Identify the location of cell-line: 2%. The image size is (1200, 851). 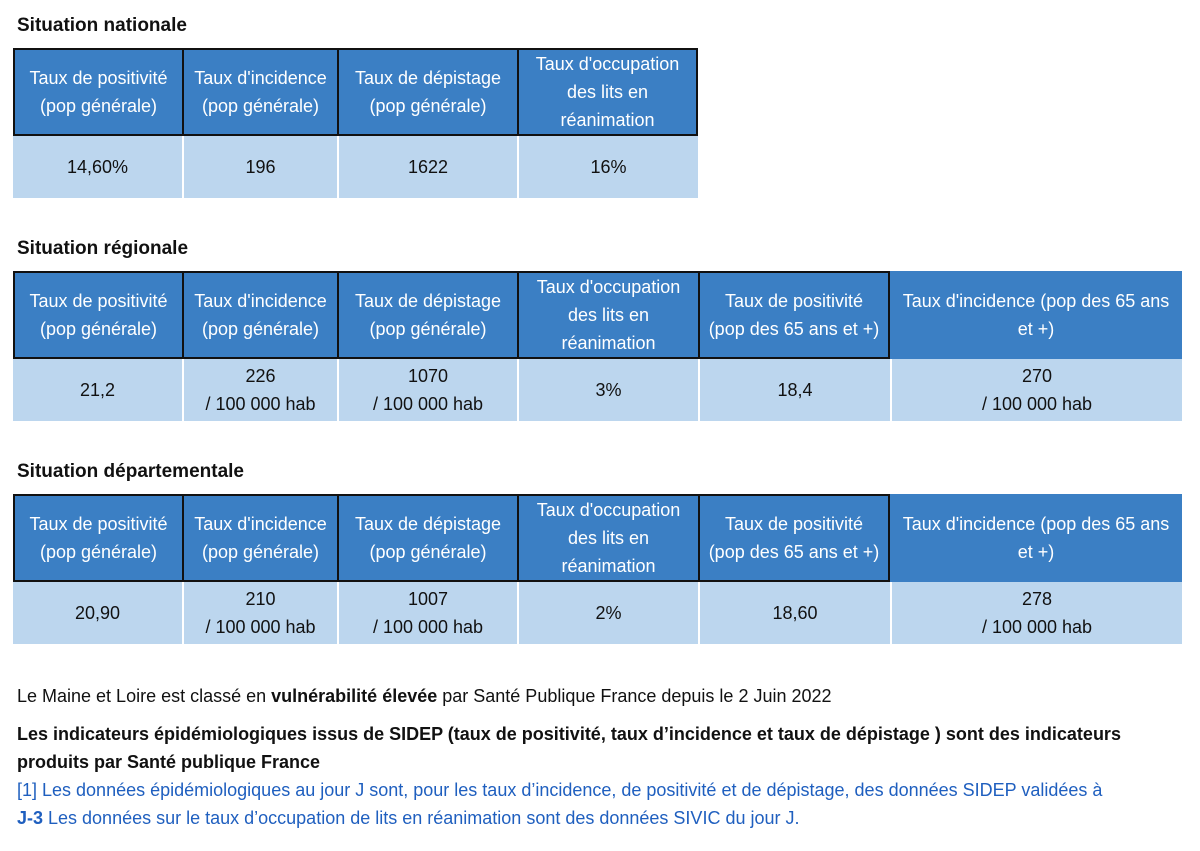
(608, 613).